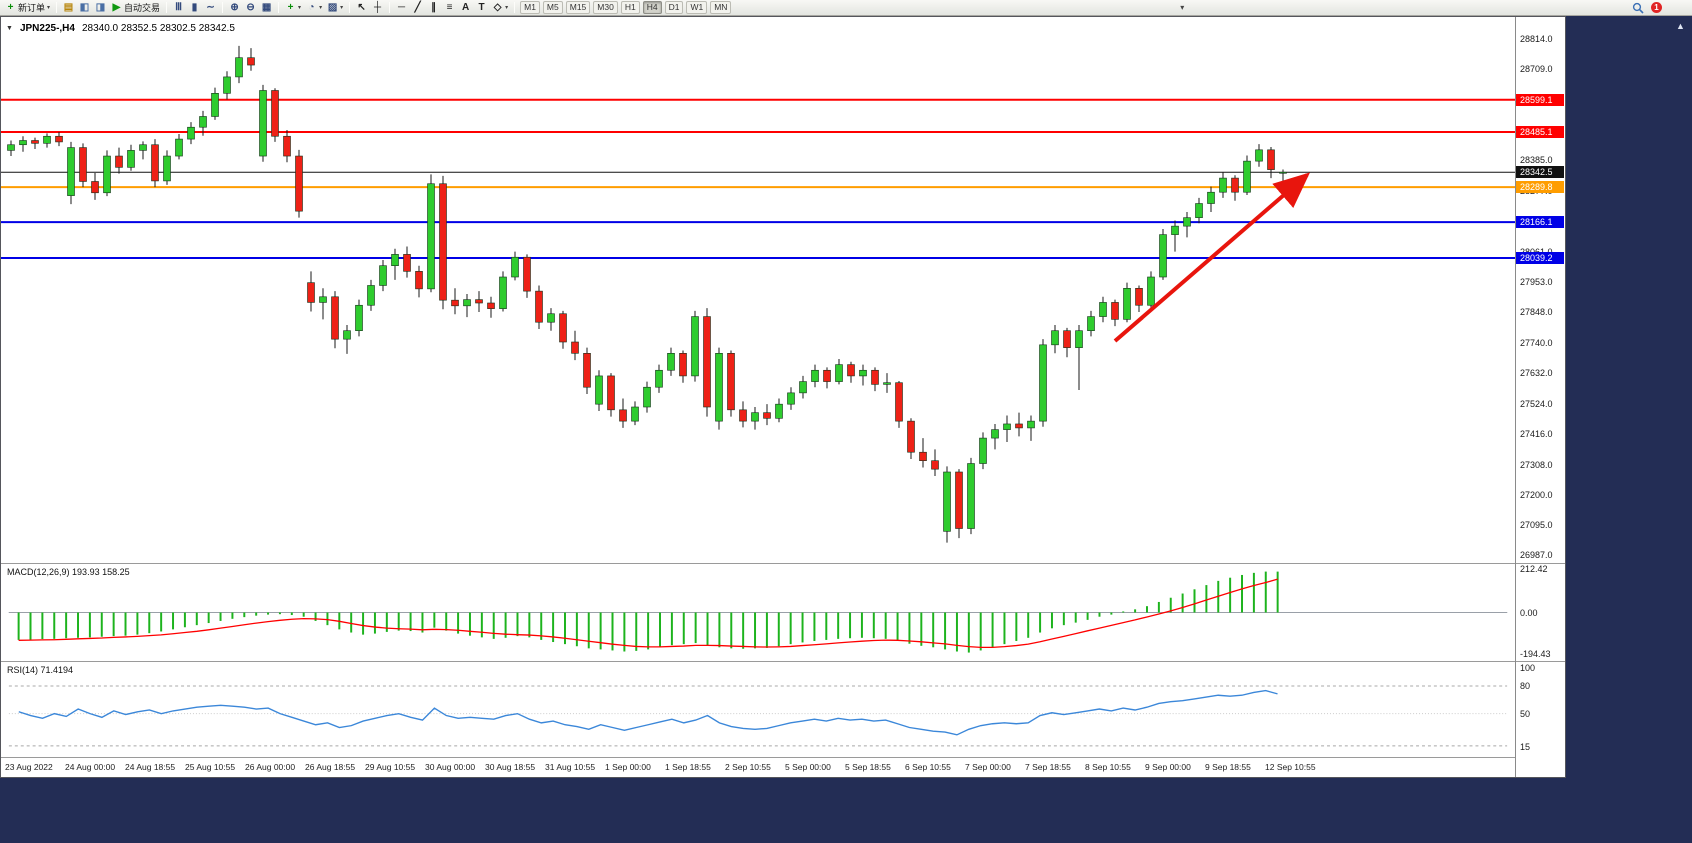 This screenshot has width=1692, height=843. I want to click on periods-button: ◔ ▾, so click(314, 8).